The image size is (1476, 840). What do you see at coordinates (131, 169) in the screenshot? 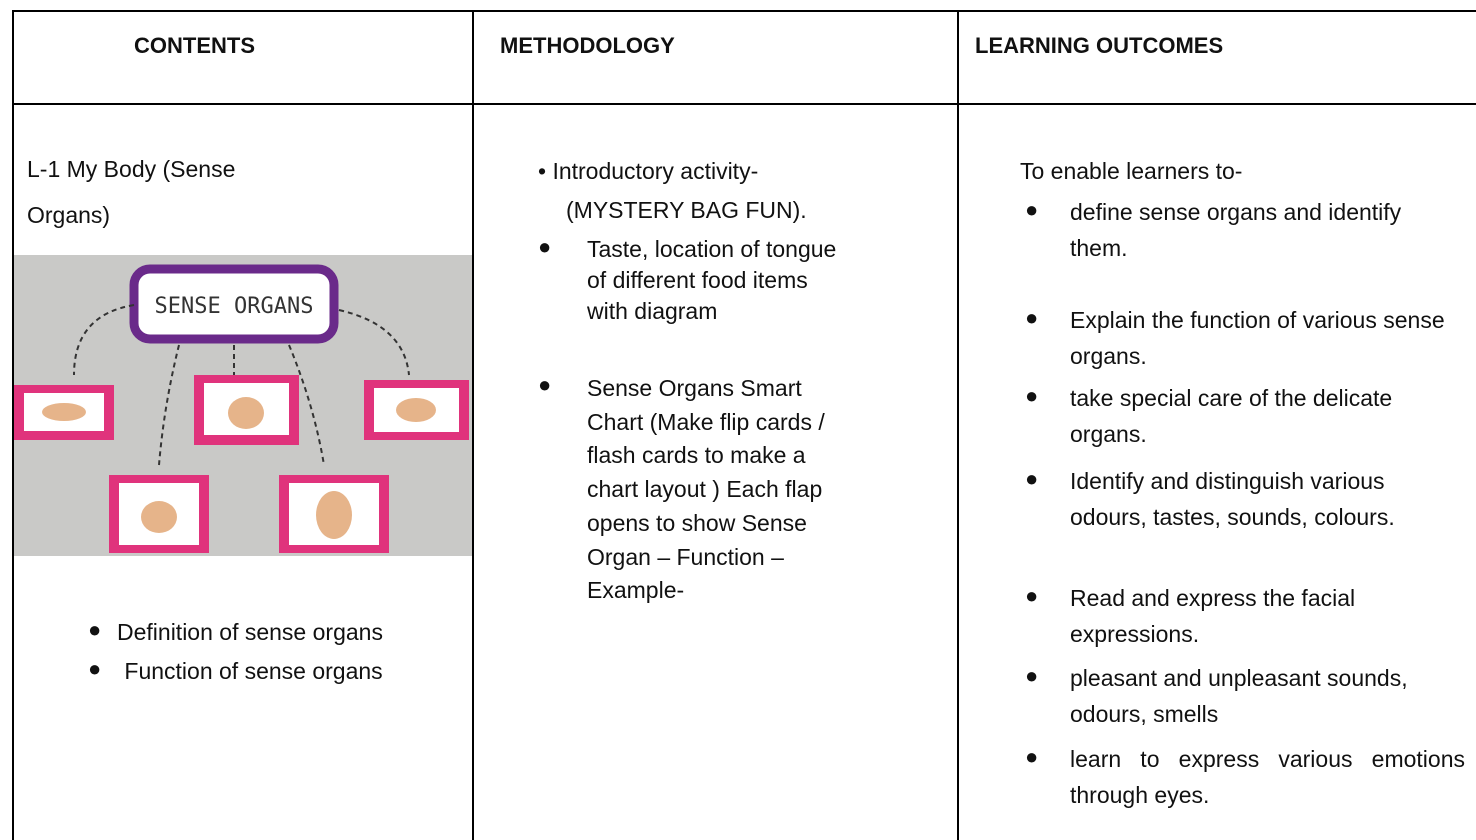
I see `lesson-title: L-1 My Body (Sense` at bounding box center [131, 169].